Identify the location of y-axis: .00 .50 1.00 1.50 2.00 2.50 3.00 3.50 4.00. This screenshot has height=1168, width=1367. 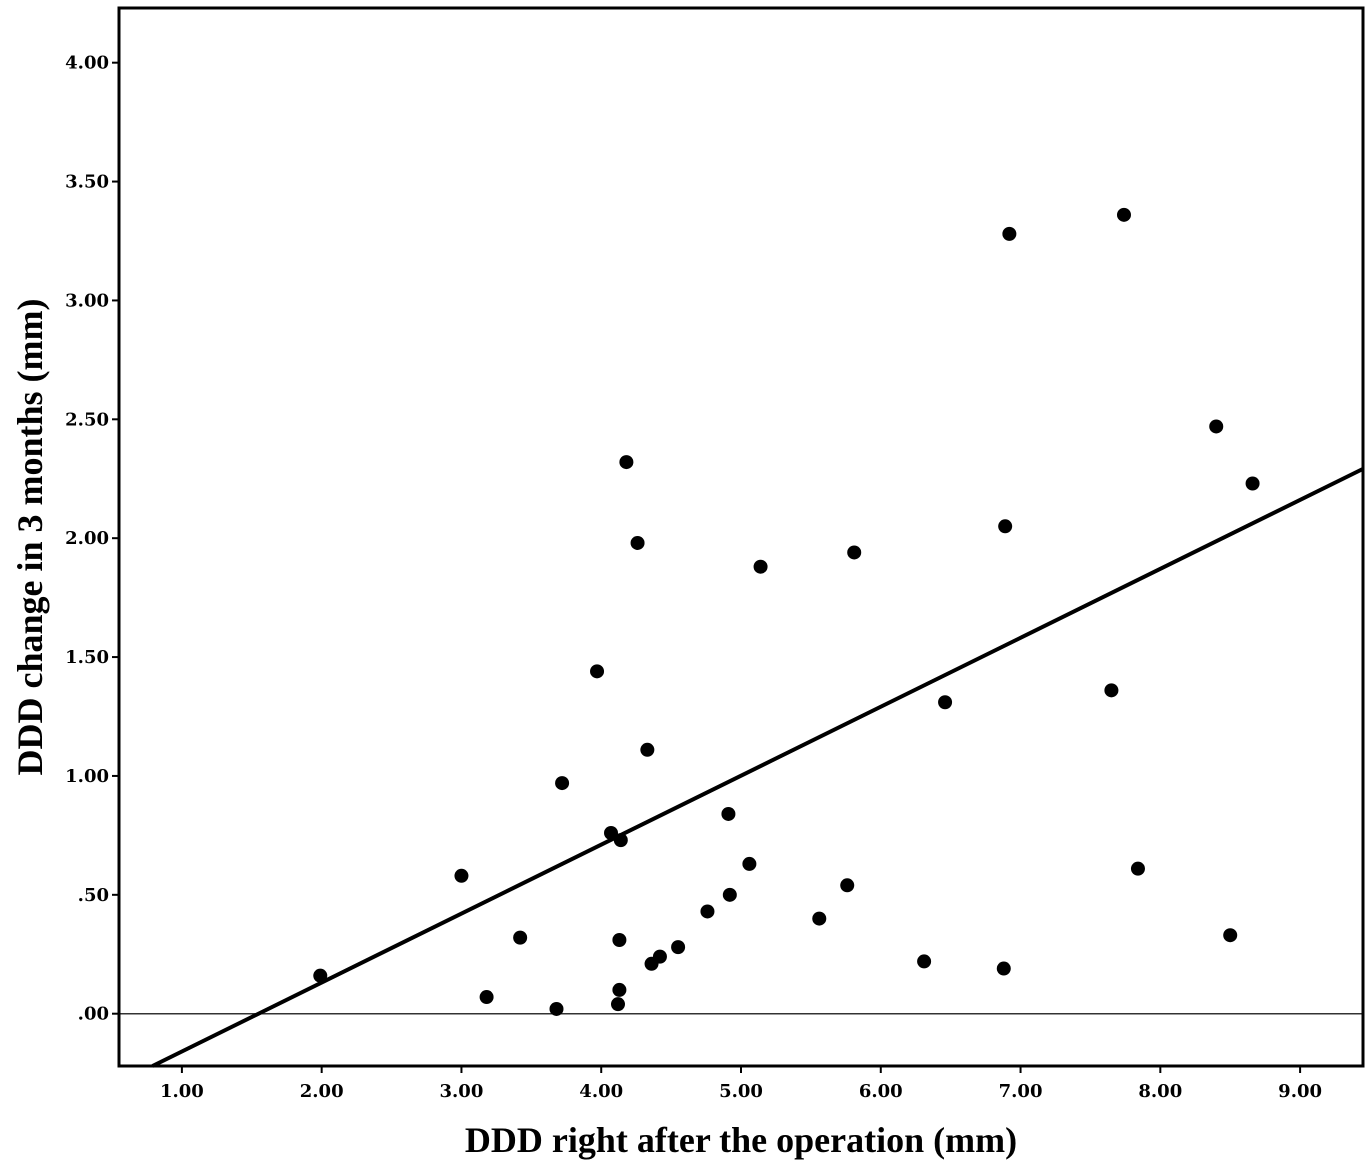
(92, 539).